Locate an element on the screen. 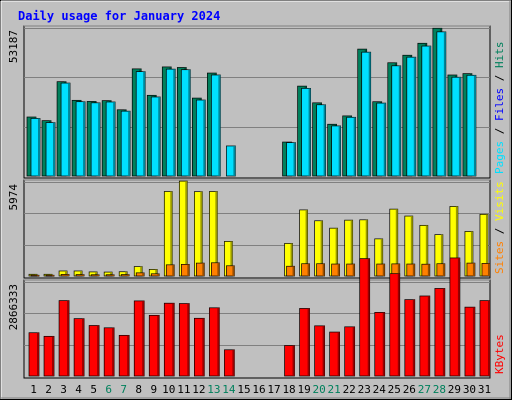 This screenshot has width=512, height=400. x-tick-day-29: 29 is located at coordinates (454, 389).